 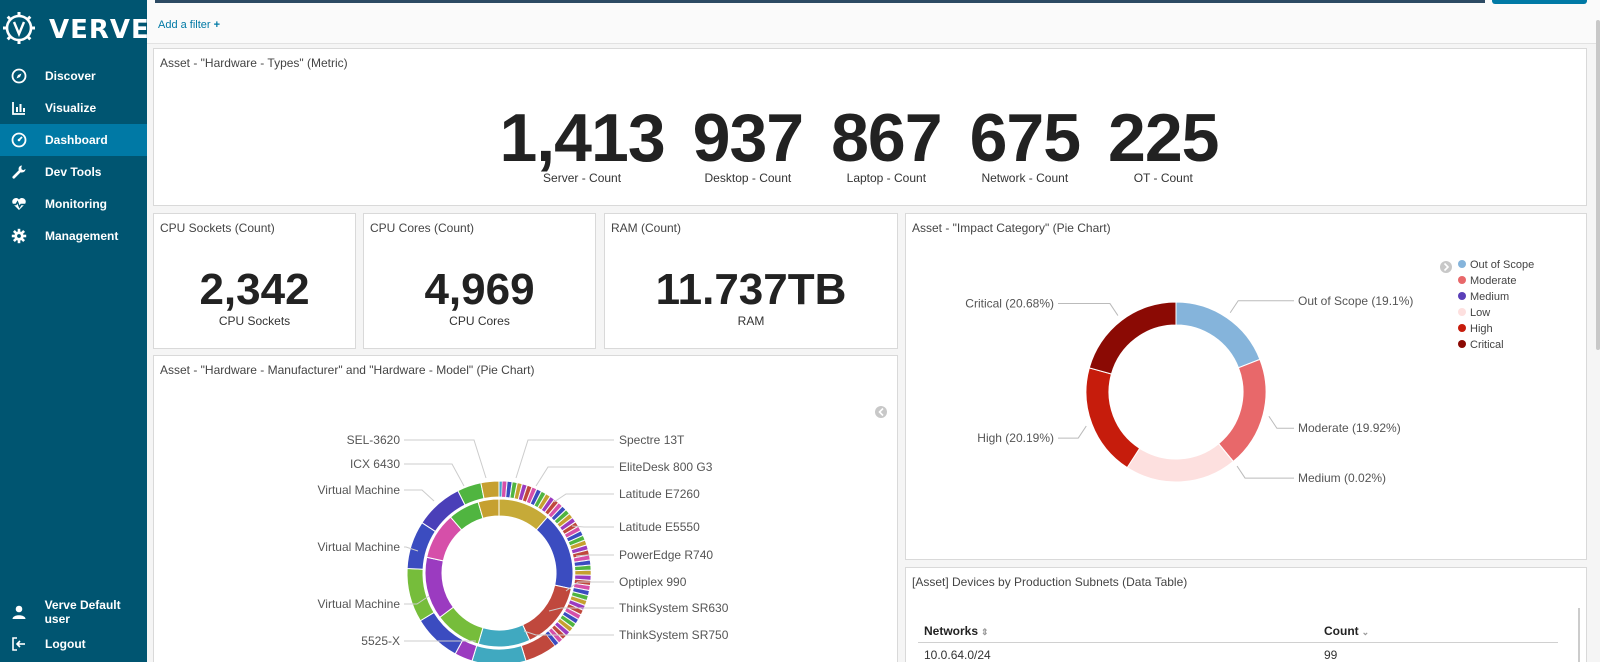 What do you see at coordinates (1242, 410) in the screenshot?
I see `pie-slice-moderate` at bounding box center [1242, 410].